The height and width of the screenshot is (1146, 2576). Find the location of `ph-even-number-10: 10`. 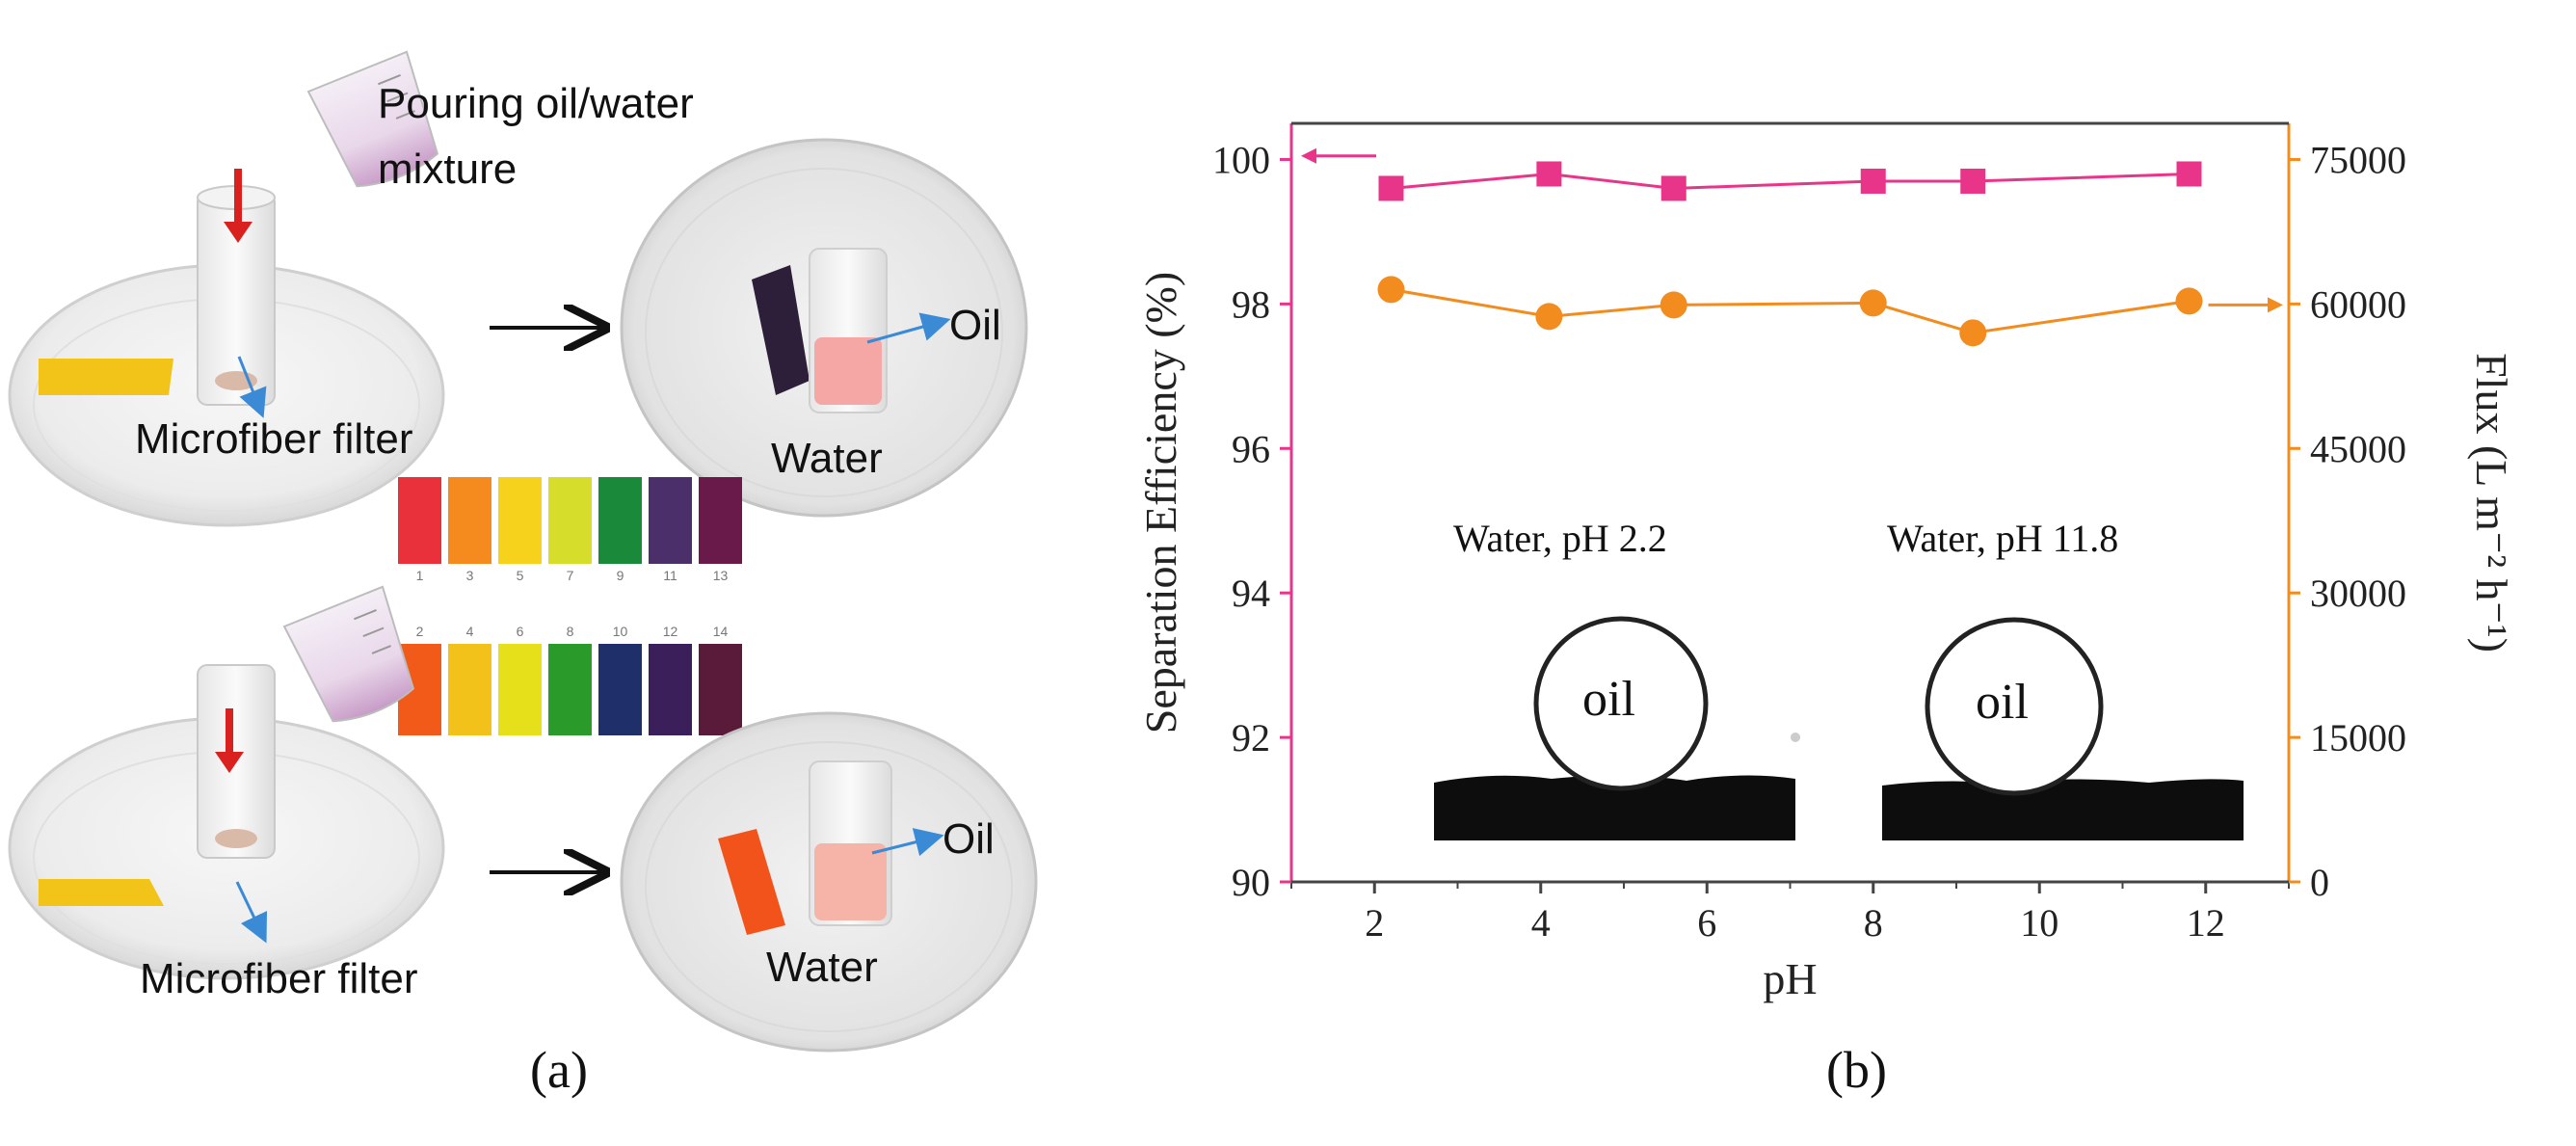

ph-even-number-10: 10 is located at coordinates (620, 631).